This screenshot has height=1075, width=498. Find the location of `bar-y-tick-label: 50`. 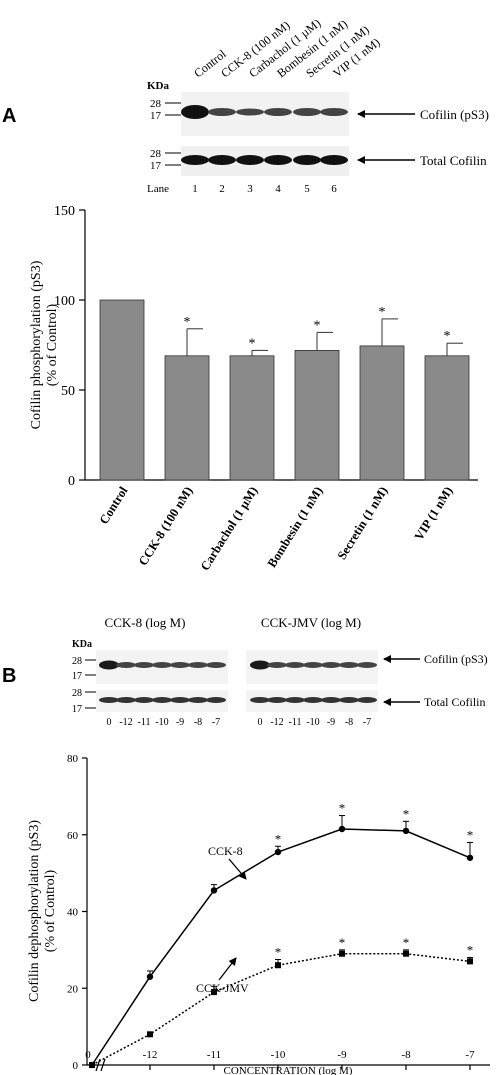

bar-y-tick-label: 50 is located at coordinates (68, 391).